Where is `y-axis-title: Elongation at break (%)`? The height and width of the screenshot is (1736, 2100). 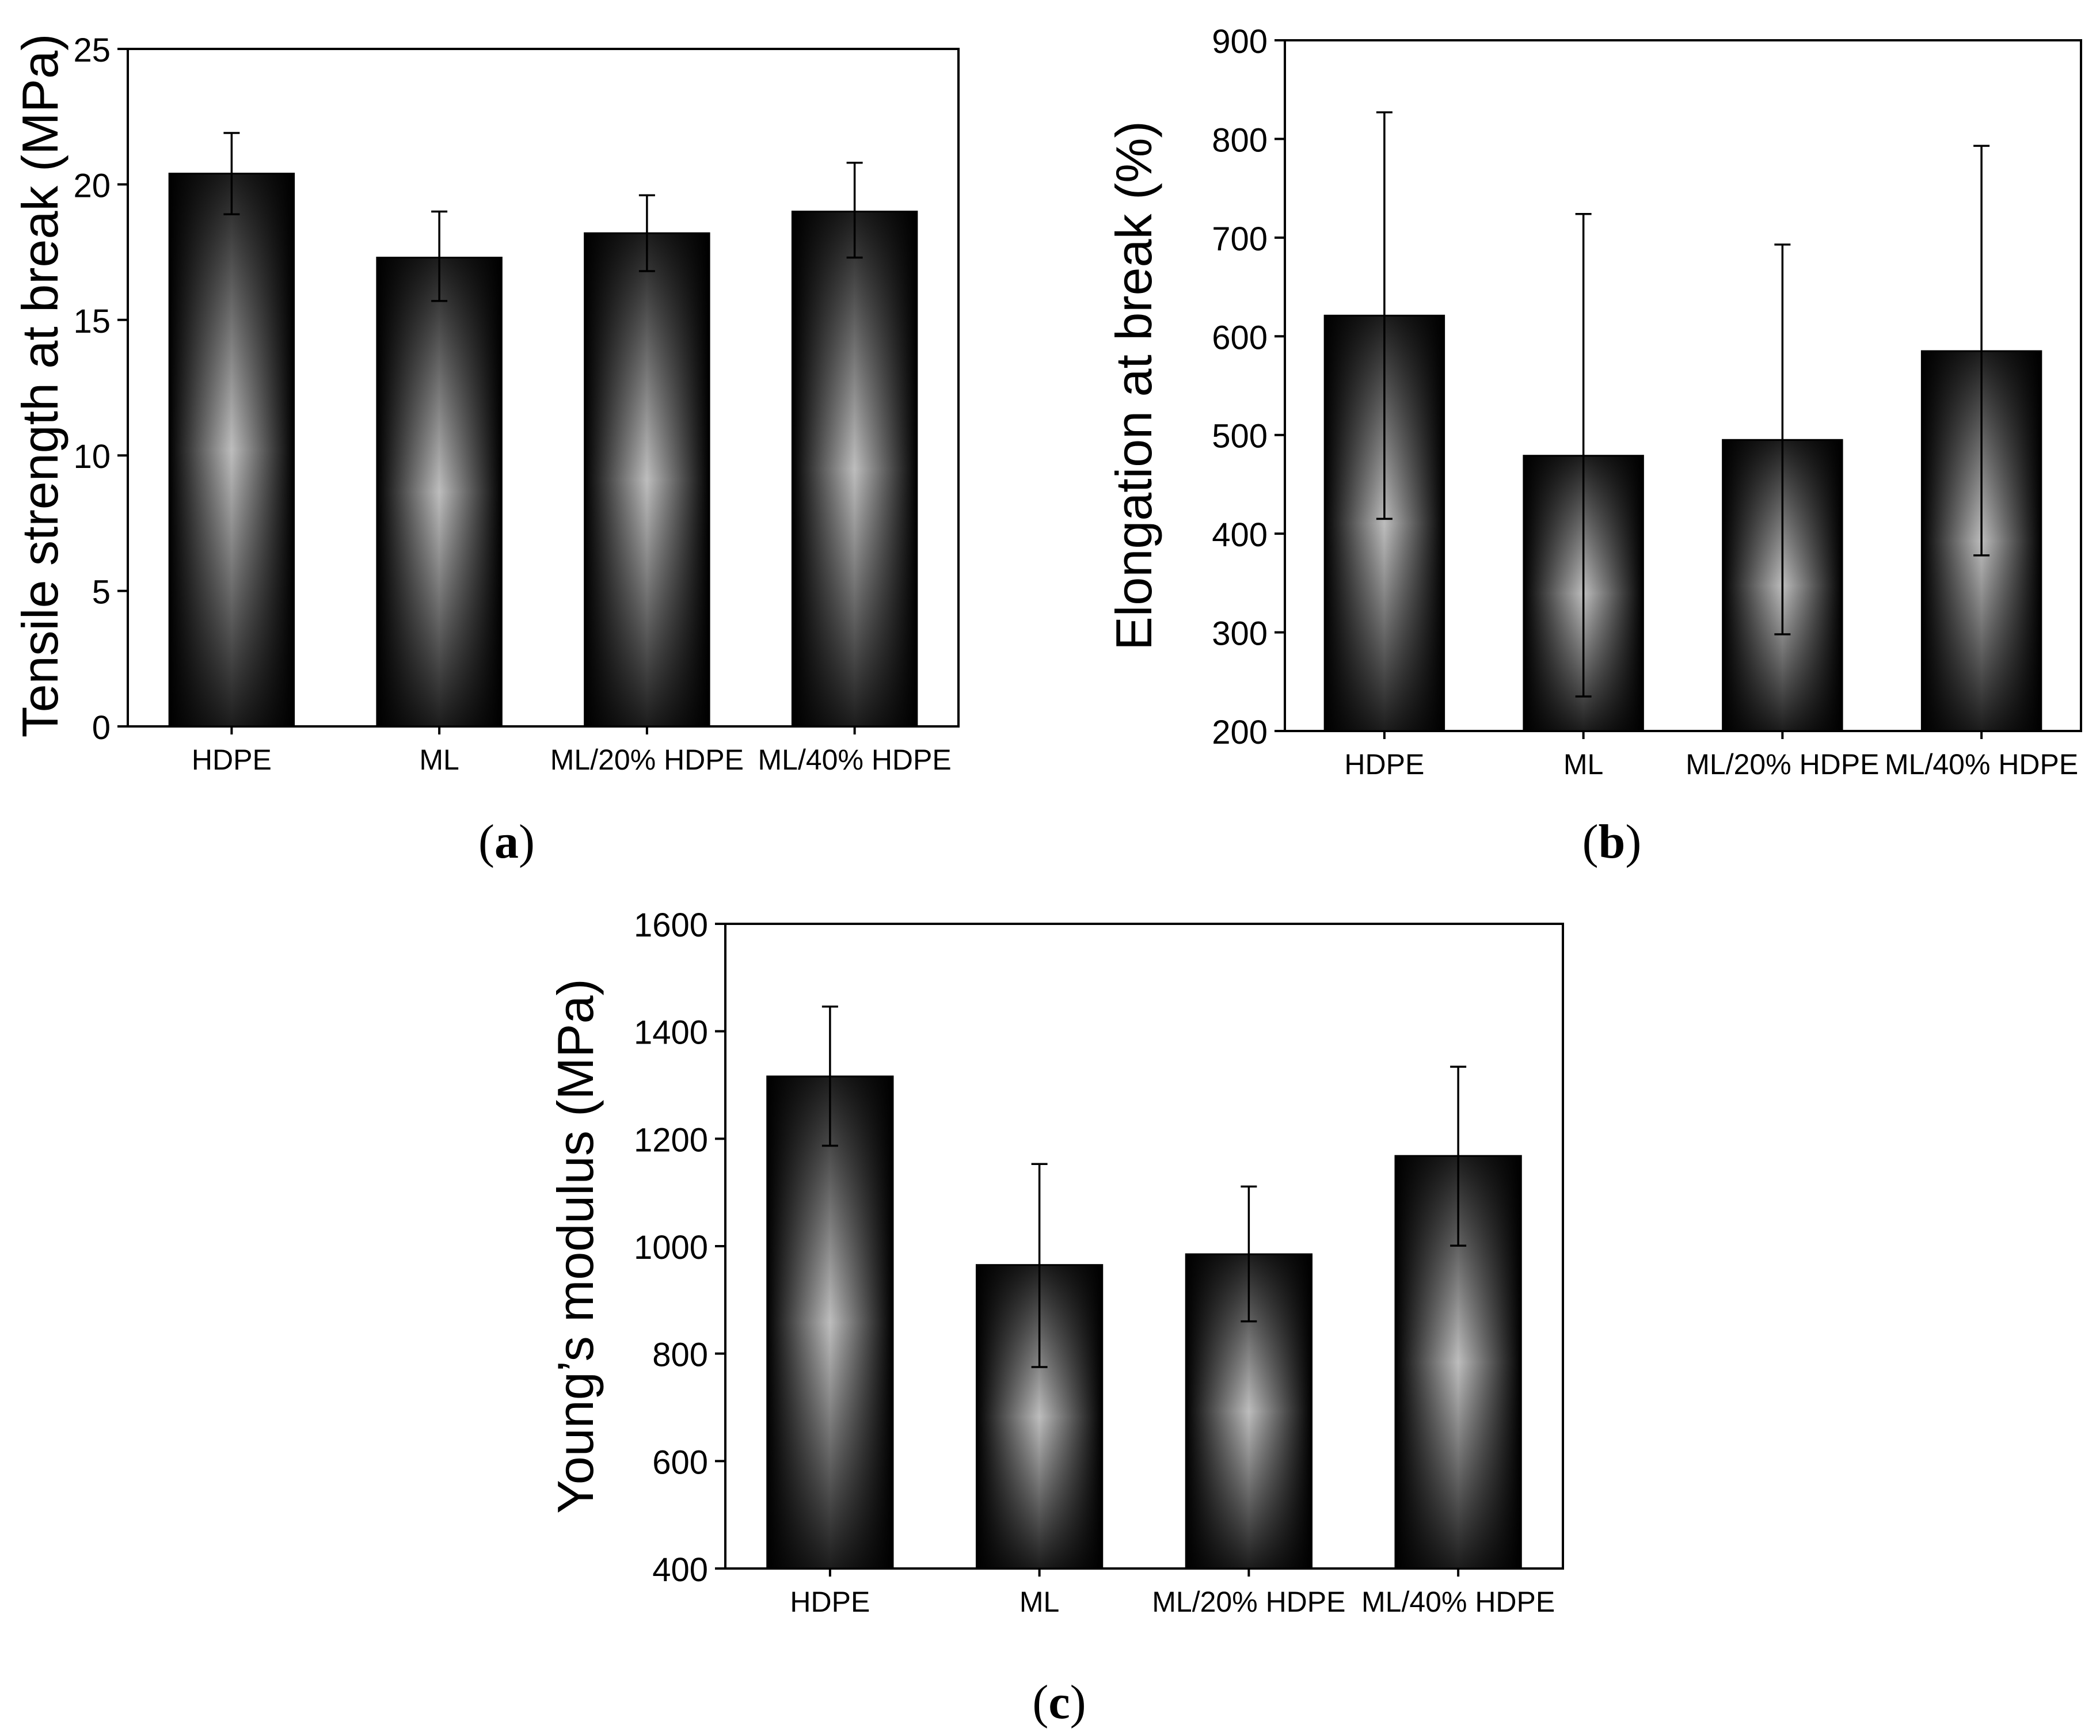 y-axis-title: Elongation at break (%) is located at coordinates (1133, 385).